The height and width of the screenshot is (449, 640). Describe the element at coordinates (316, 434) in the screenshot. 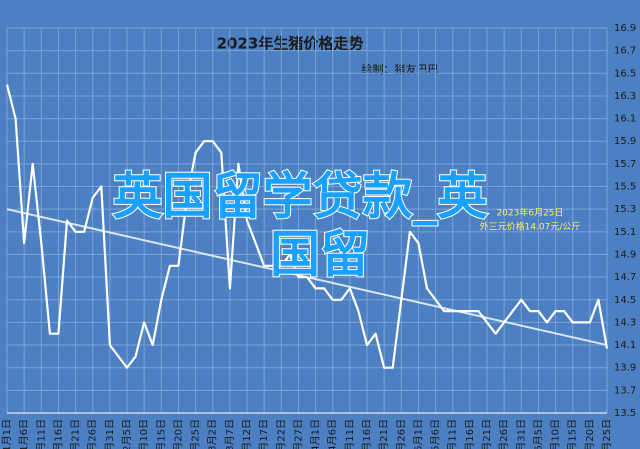

I see `x-tick-label: 4月1日` at that location.